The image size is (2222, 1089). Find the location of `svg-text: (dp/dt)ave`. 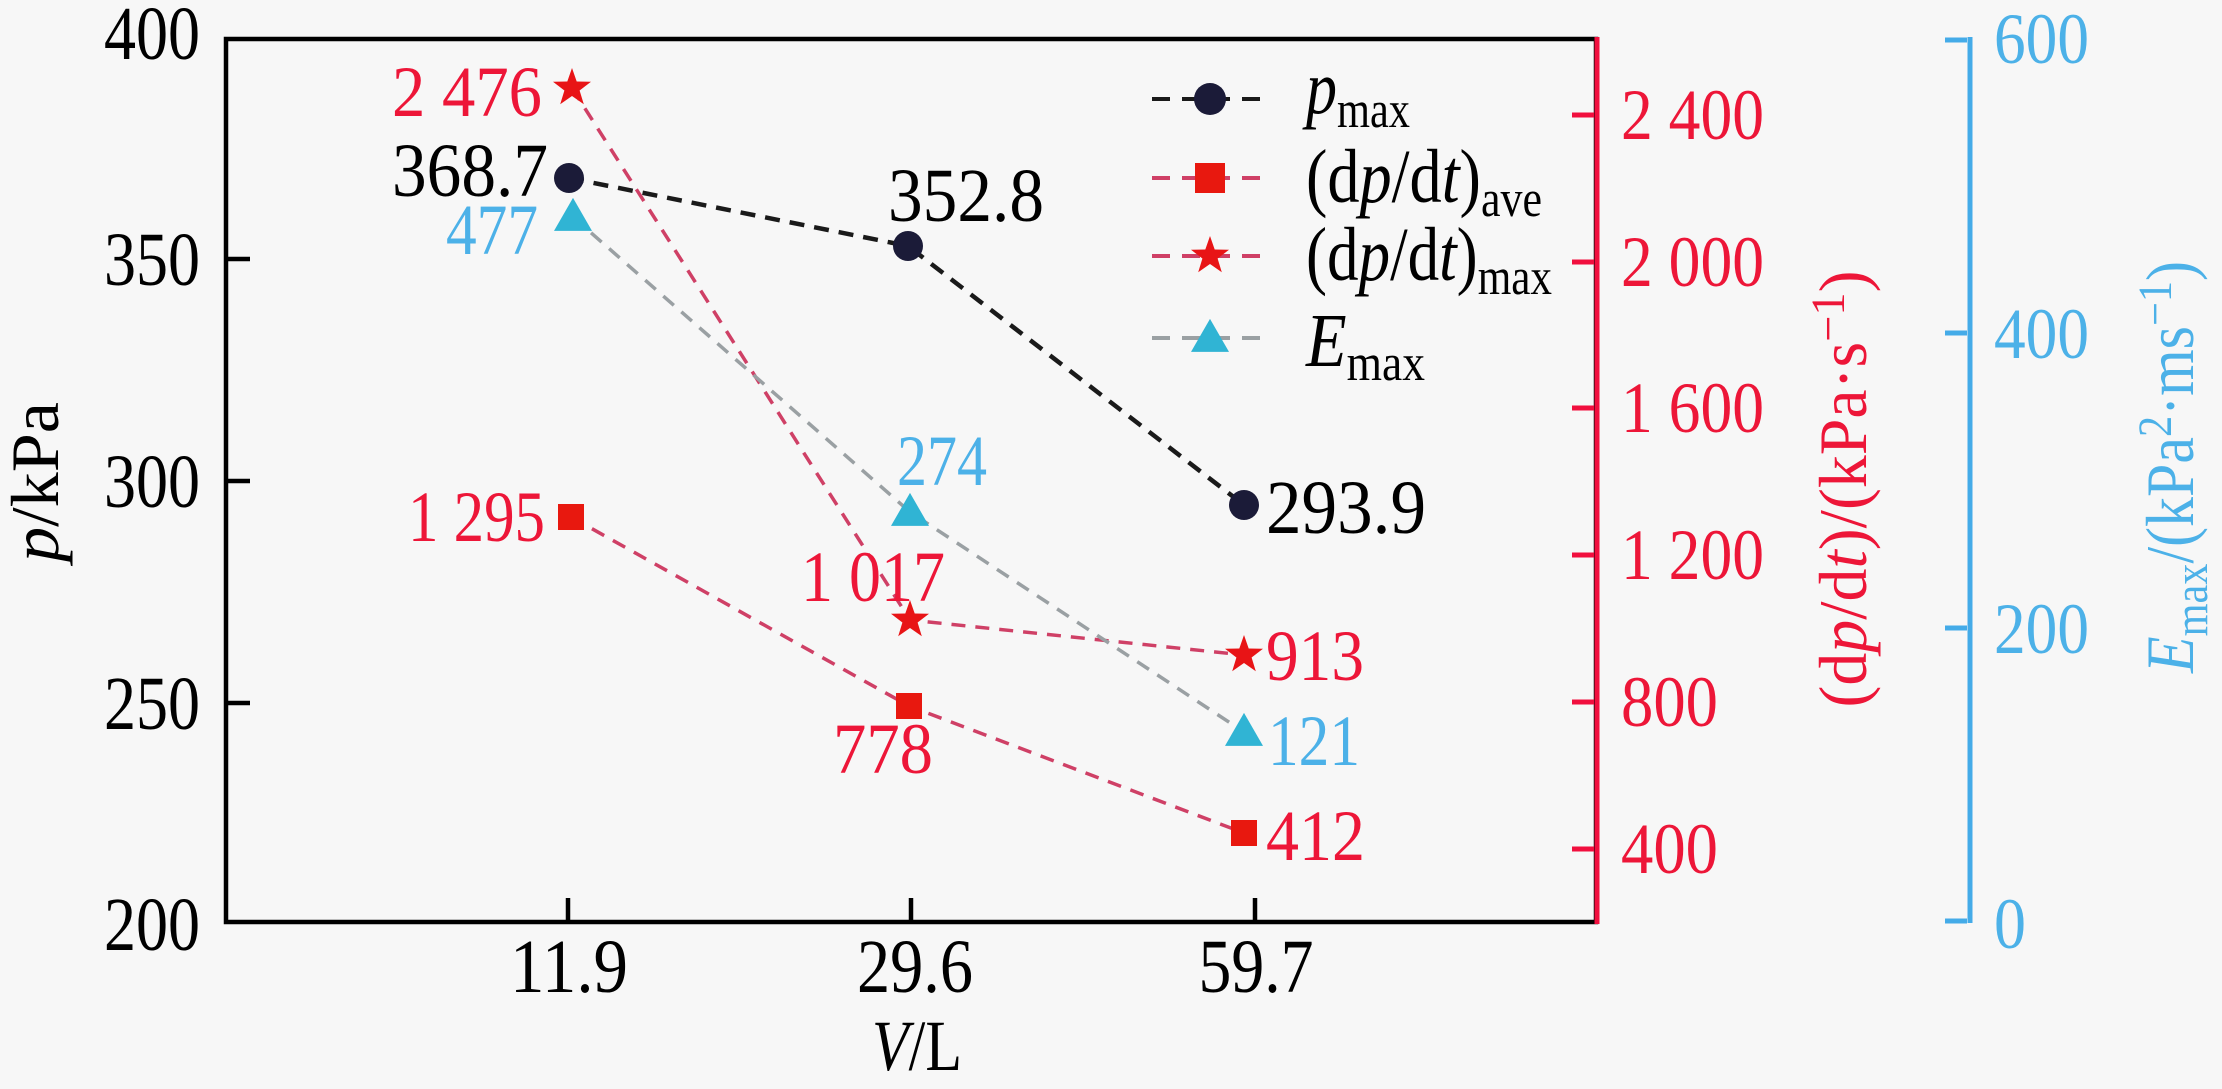

svg-text: (dp/dt)ave is located at coordinates (1424, 181).